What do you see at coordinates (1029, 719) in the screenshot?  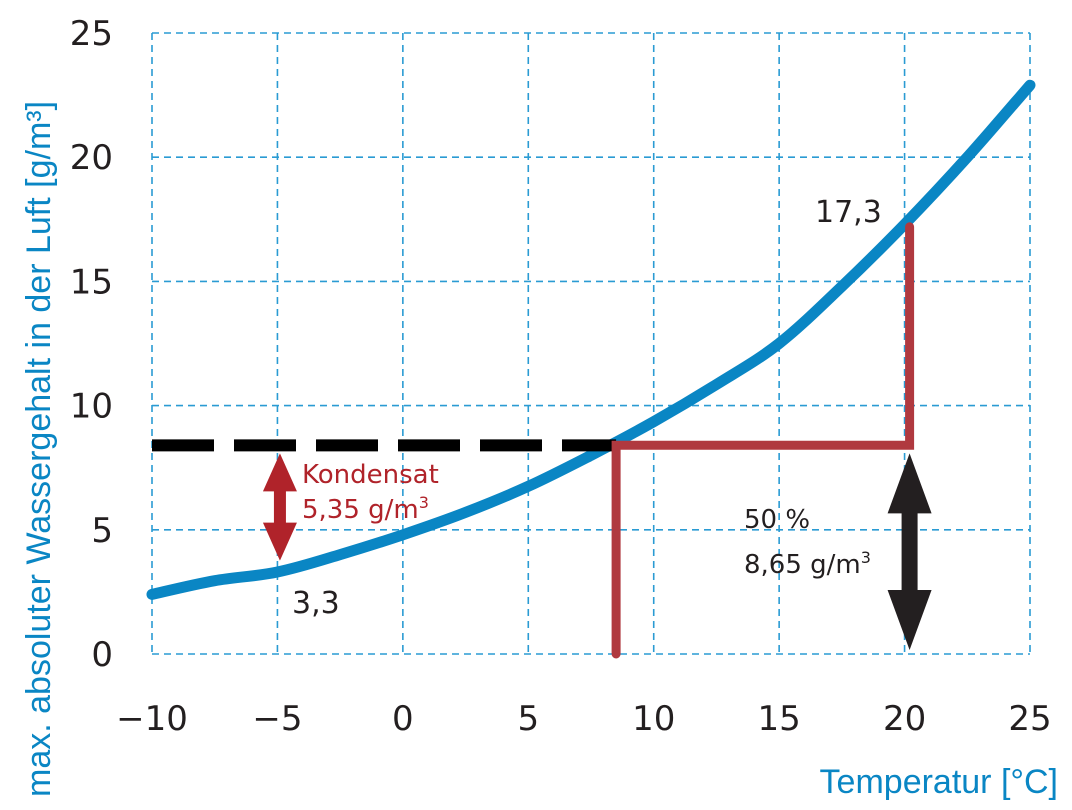 I see `x-tick-label: 25` at bounding box center [1029, 719].